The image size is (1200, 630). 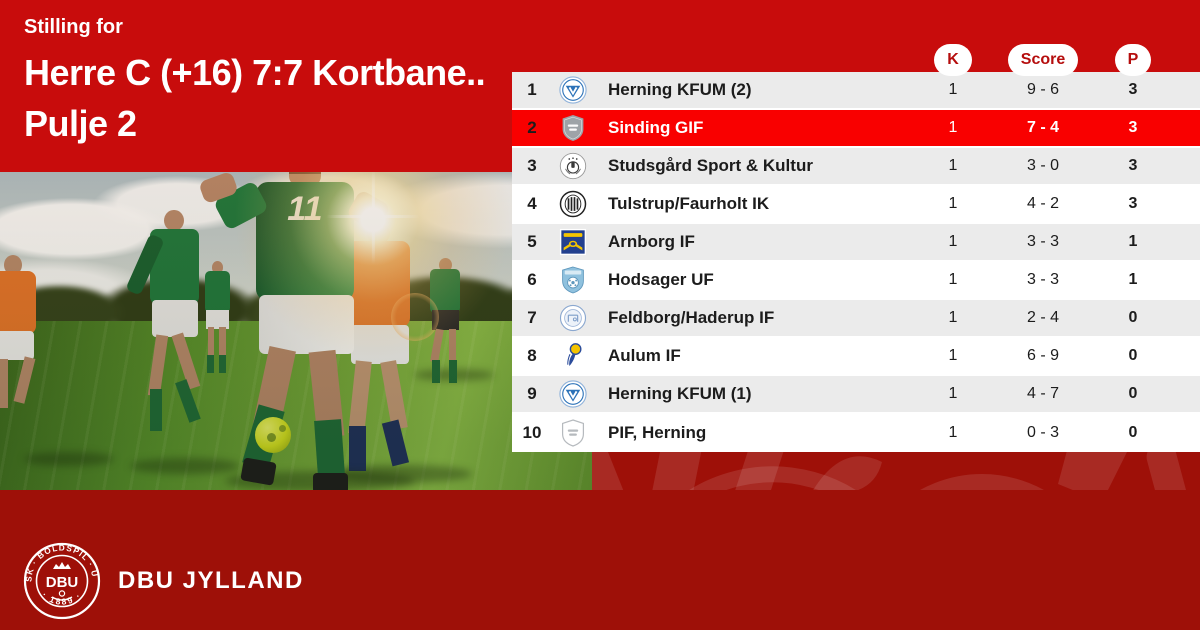 What do you see at coordinates (856, 129) in the screenshot?
I see `table-row-highlighted: 2 Sinding GIF 1 7 - 4 3` at bounding box center [856, 129].